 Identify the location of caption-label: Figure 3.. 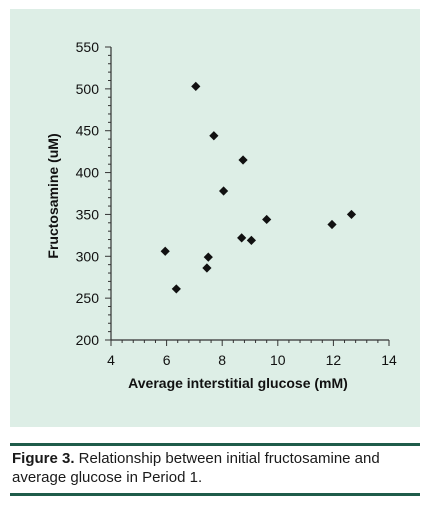
(43, 458).